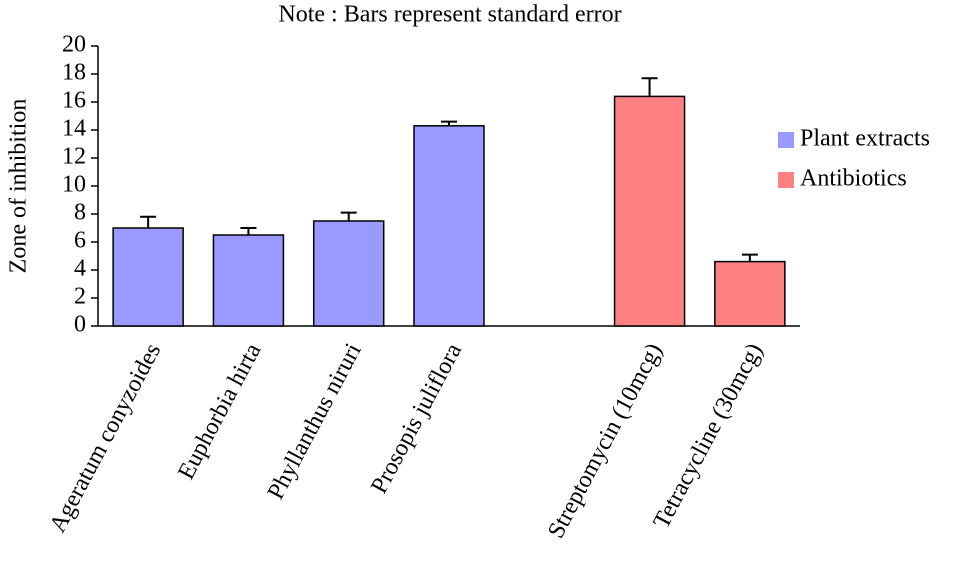 This screenshot has height=577, width=959. What do you see at coordinates (708, 436) in the screenshot?
I see `x-tick-label: Tetracycline (30mcg)` at bounding box center [708, 436].